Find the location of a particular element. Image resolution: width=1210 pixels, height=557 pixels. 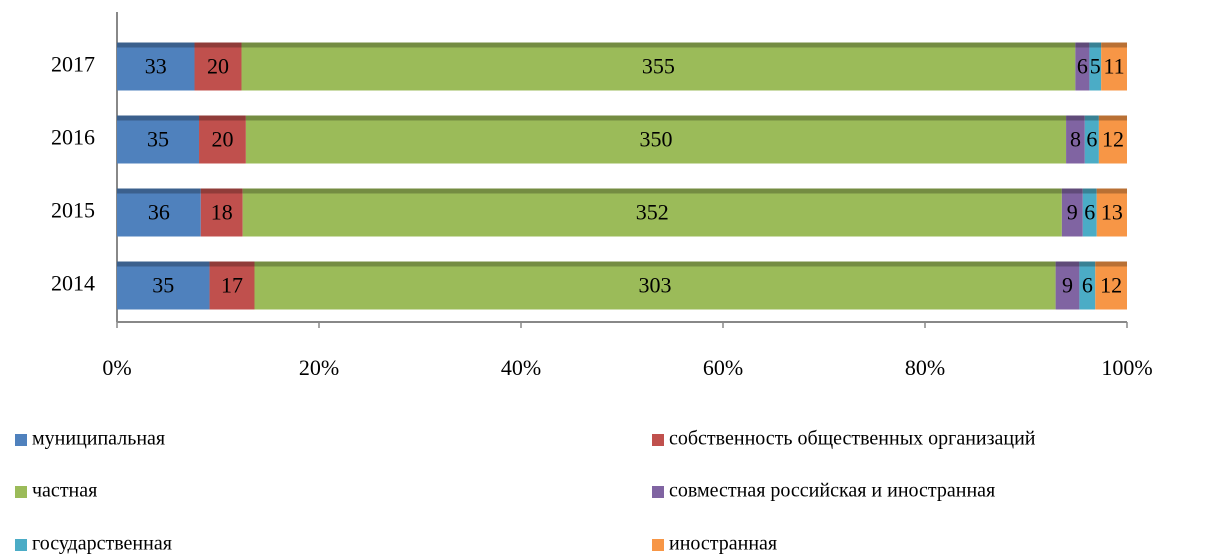

data-label: 18 is located at coordinates (222, 212).